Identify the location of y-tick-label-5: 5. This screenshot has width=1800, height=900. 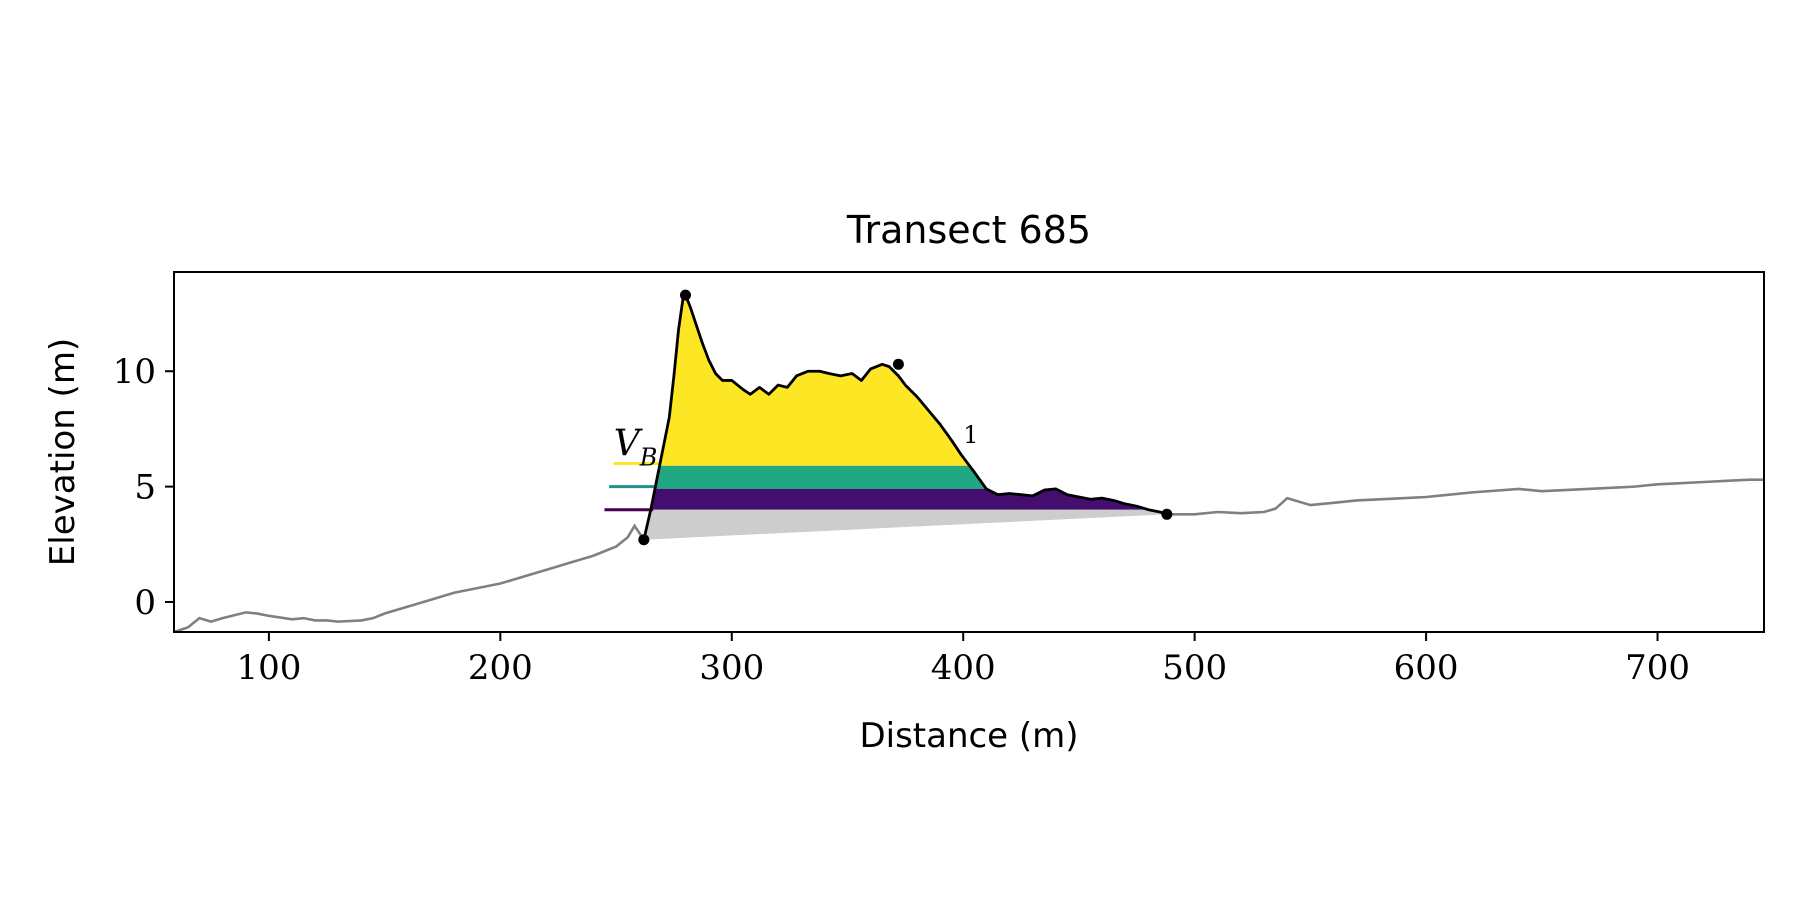
(145, 488).